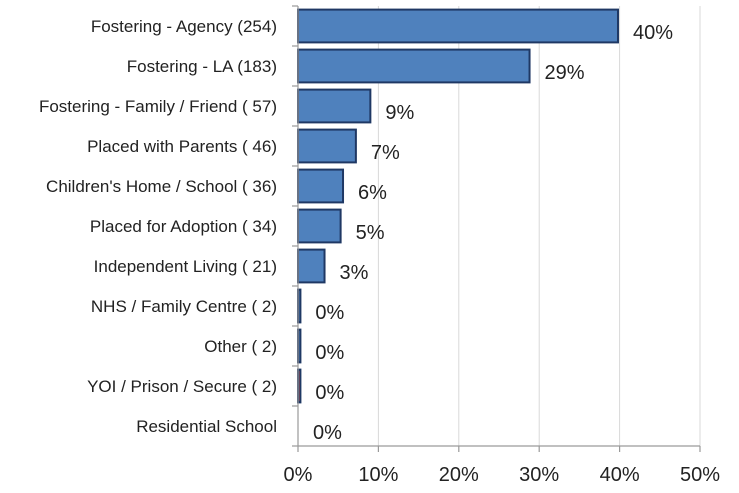  I want to click on category-label: Other ( 2), so click(240, 346).